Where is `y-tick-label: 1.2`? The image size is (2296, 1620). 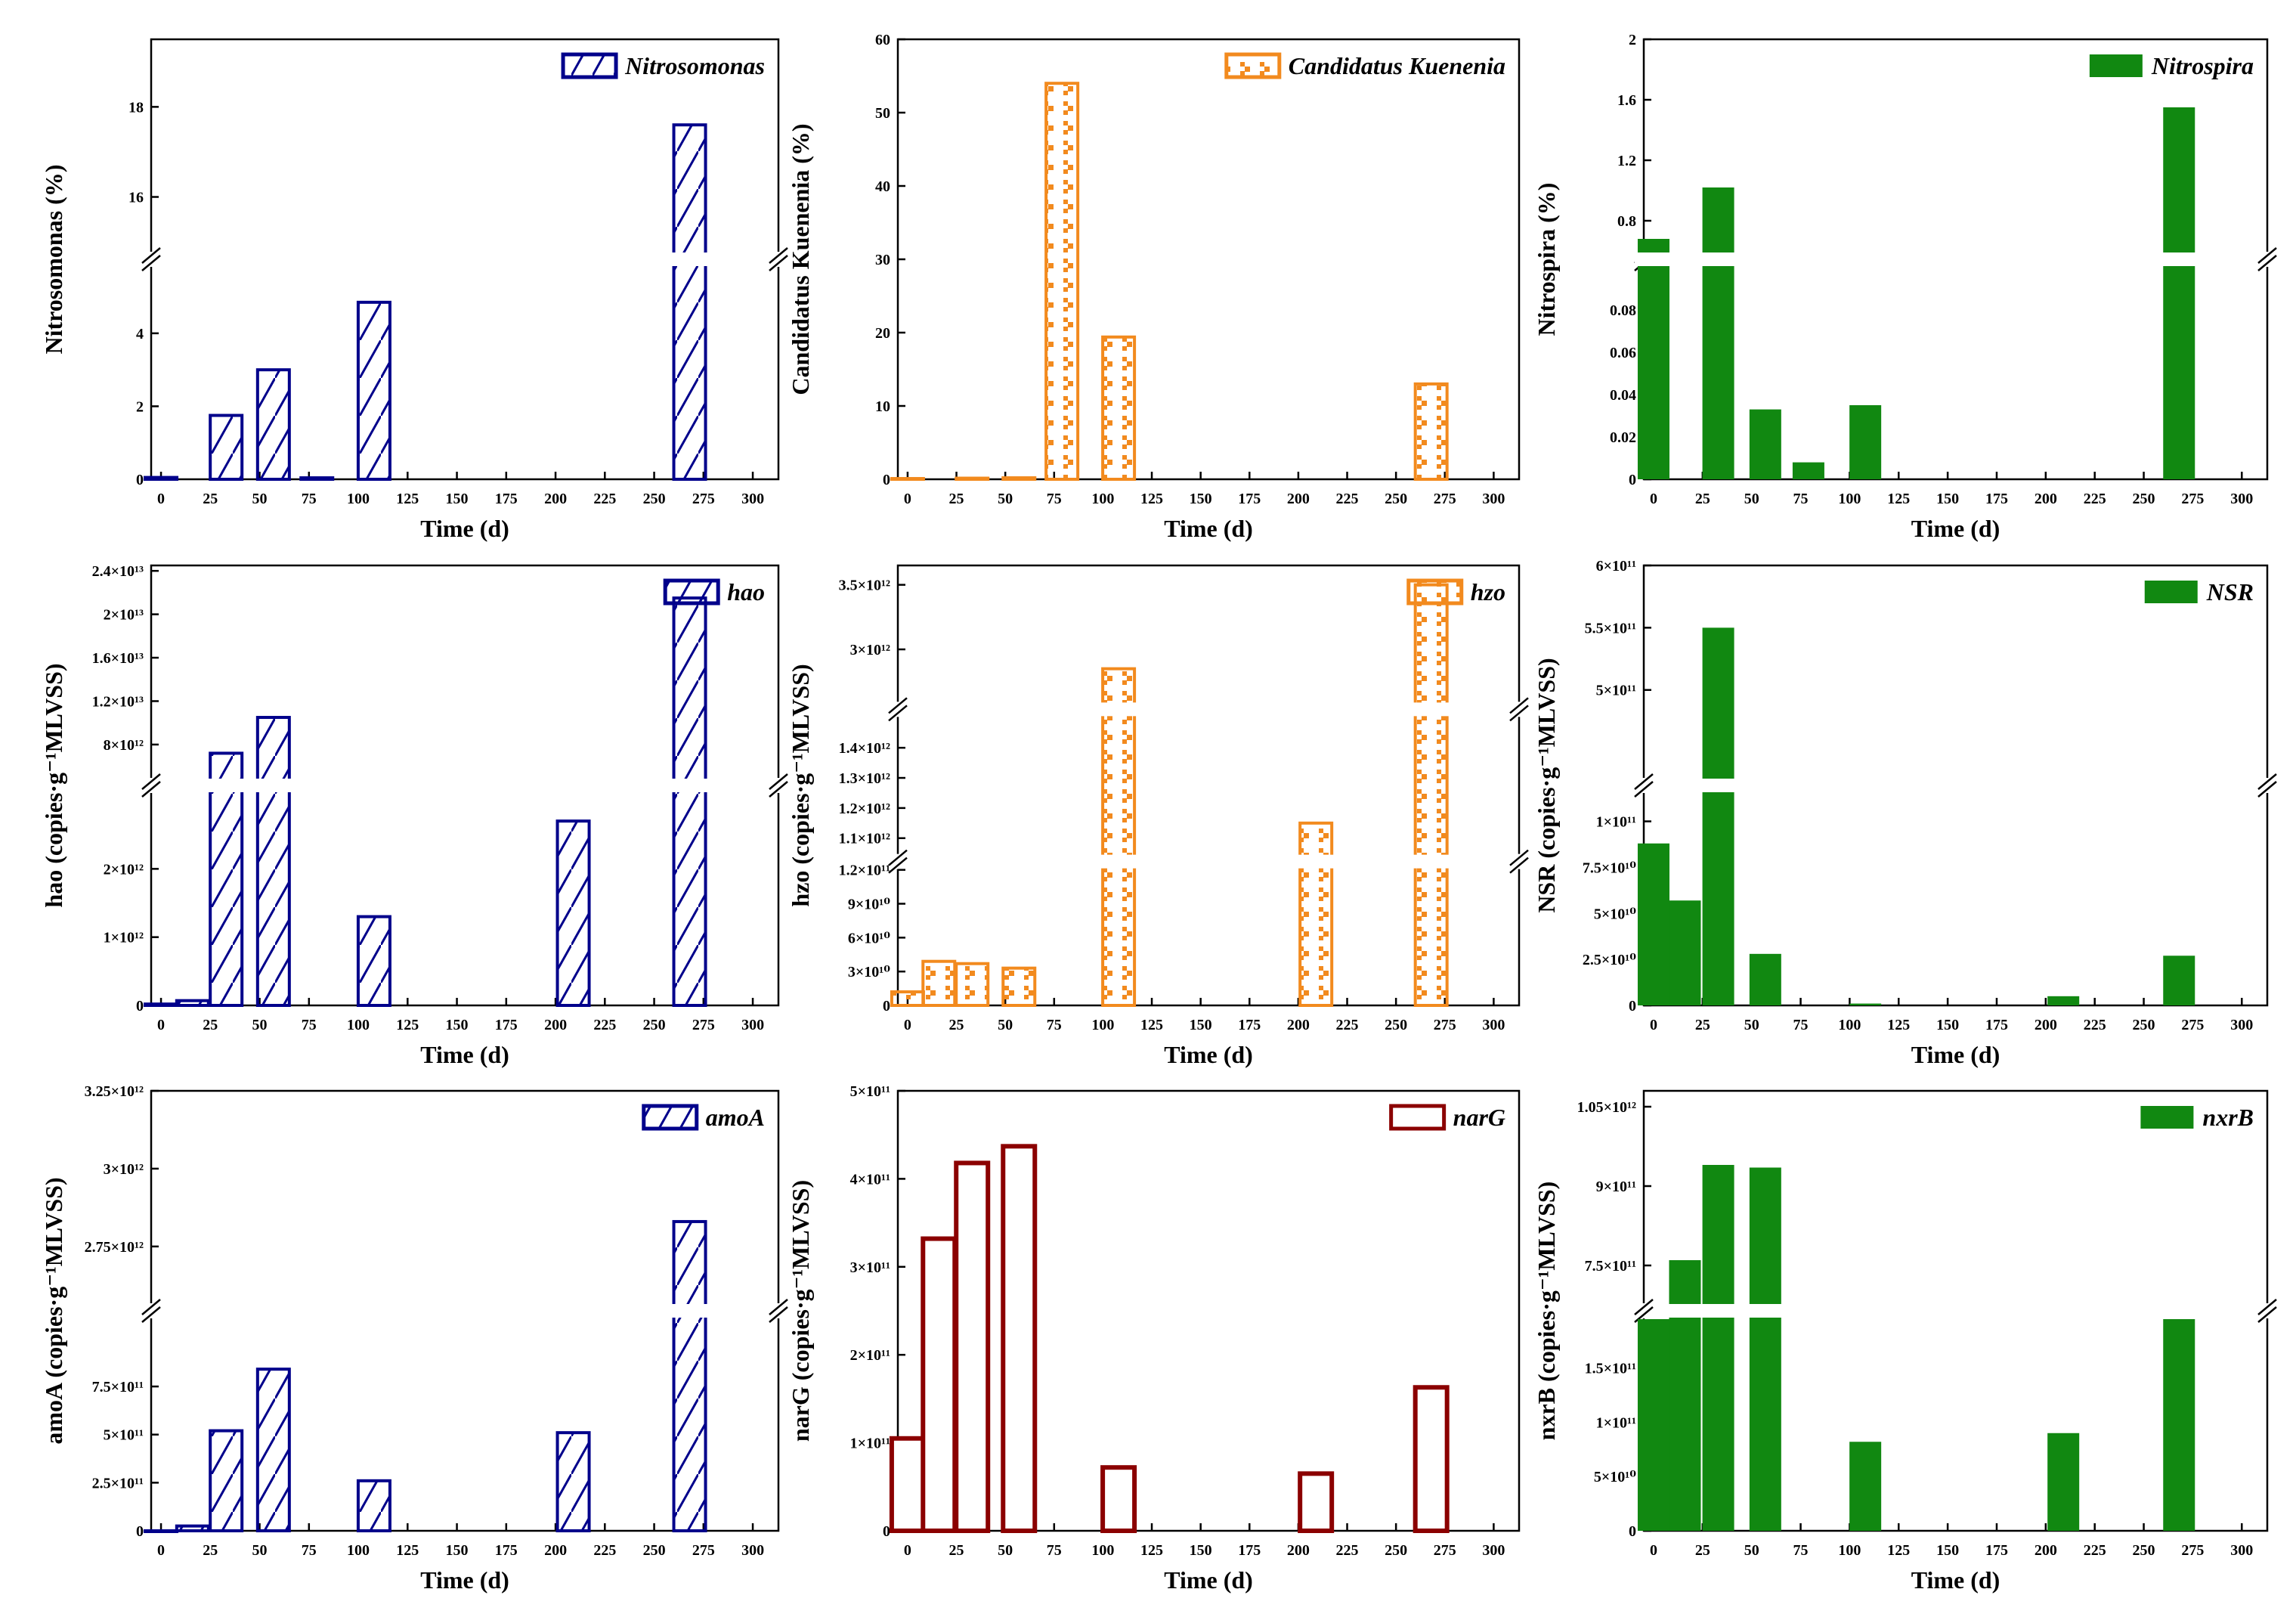 y-tick-label: 1.2 is located at coordinates (1626, 161).